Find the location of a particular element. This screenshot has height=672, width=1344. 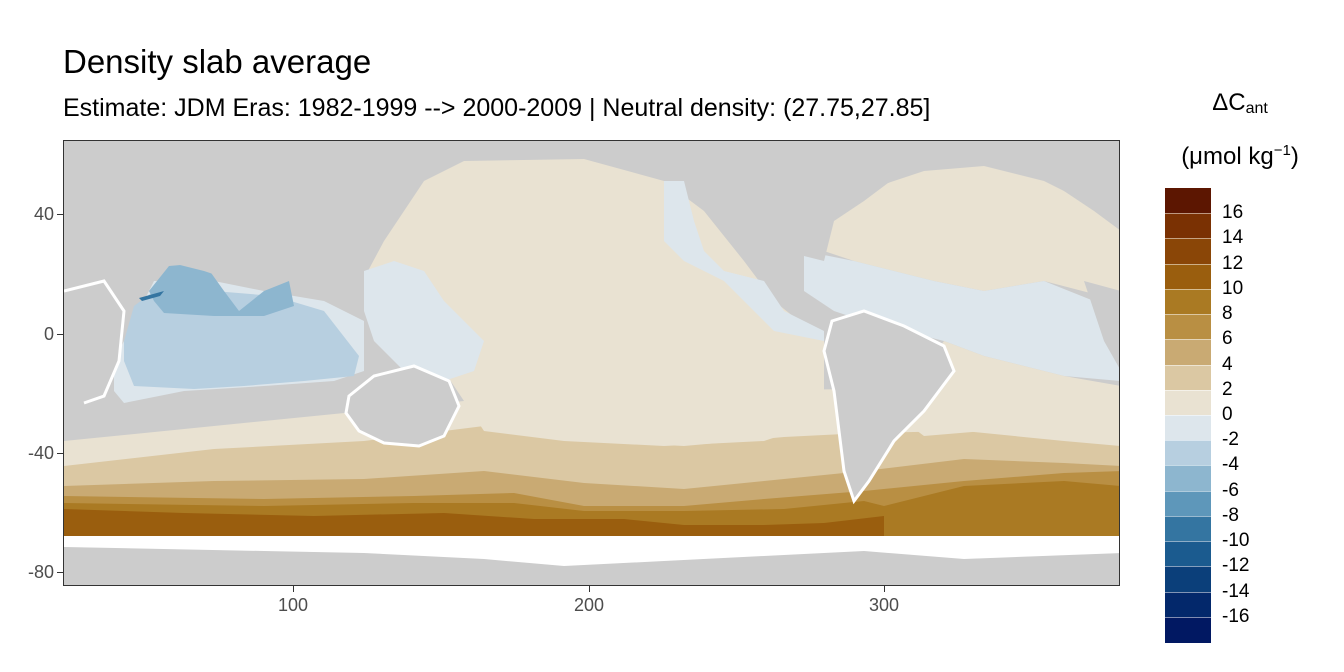

legend-label: 6 is located at coordinates (1227, 339).